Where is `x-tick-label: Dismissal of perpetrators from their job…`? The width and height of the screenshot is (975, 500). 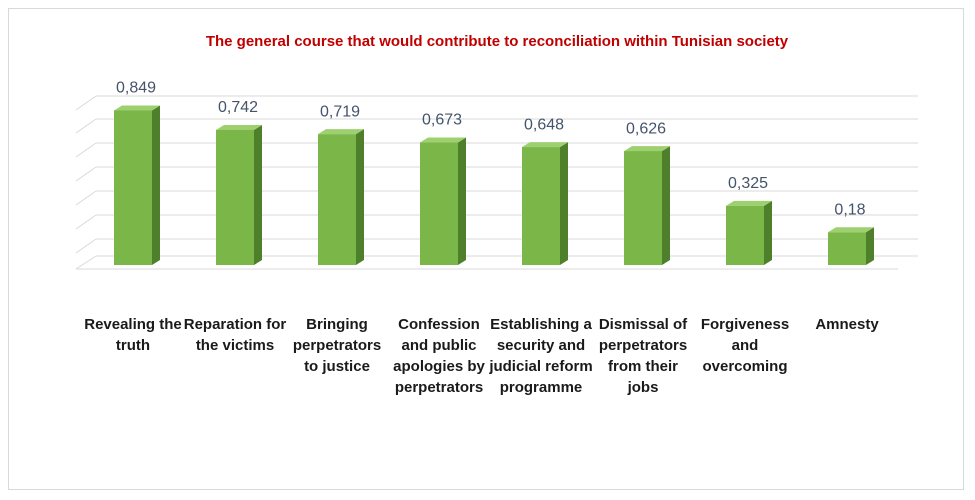 x-tick-label: Dismissal of perpetrators from their job… is located at coordinates (643, 356).